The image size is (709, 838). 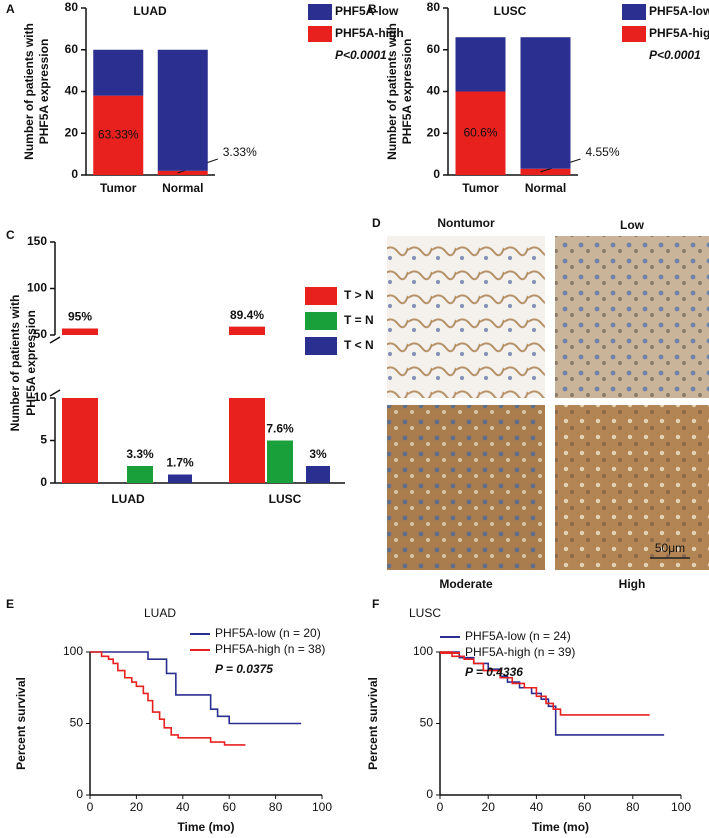 What do you see at coordinates (72, 91) in the screenshot?
I see `y-tick-label: 40` at bounding box center [72, 91].